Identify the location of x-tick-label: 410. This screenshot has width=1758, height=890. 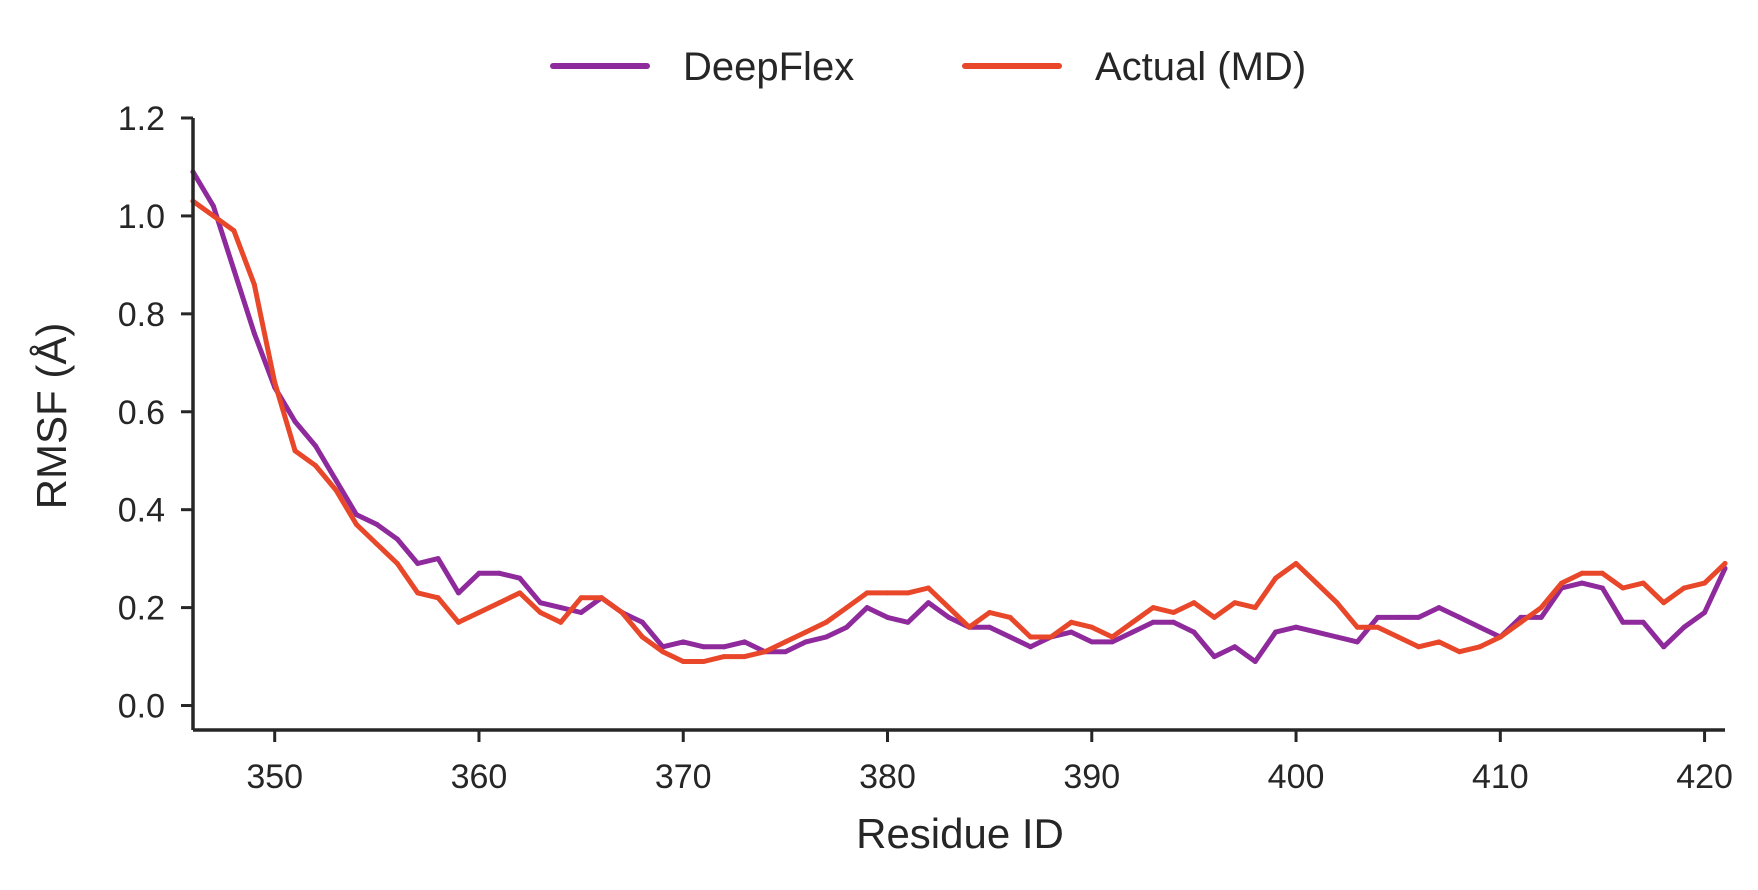
(1500, 777).